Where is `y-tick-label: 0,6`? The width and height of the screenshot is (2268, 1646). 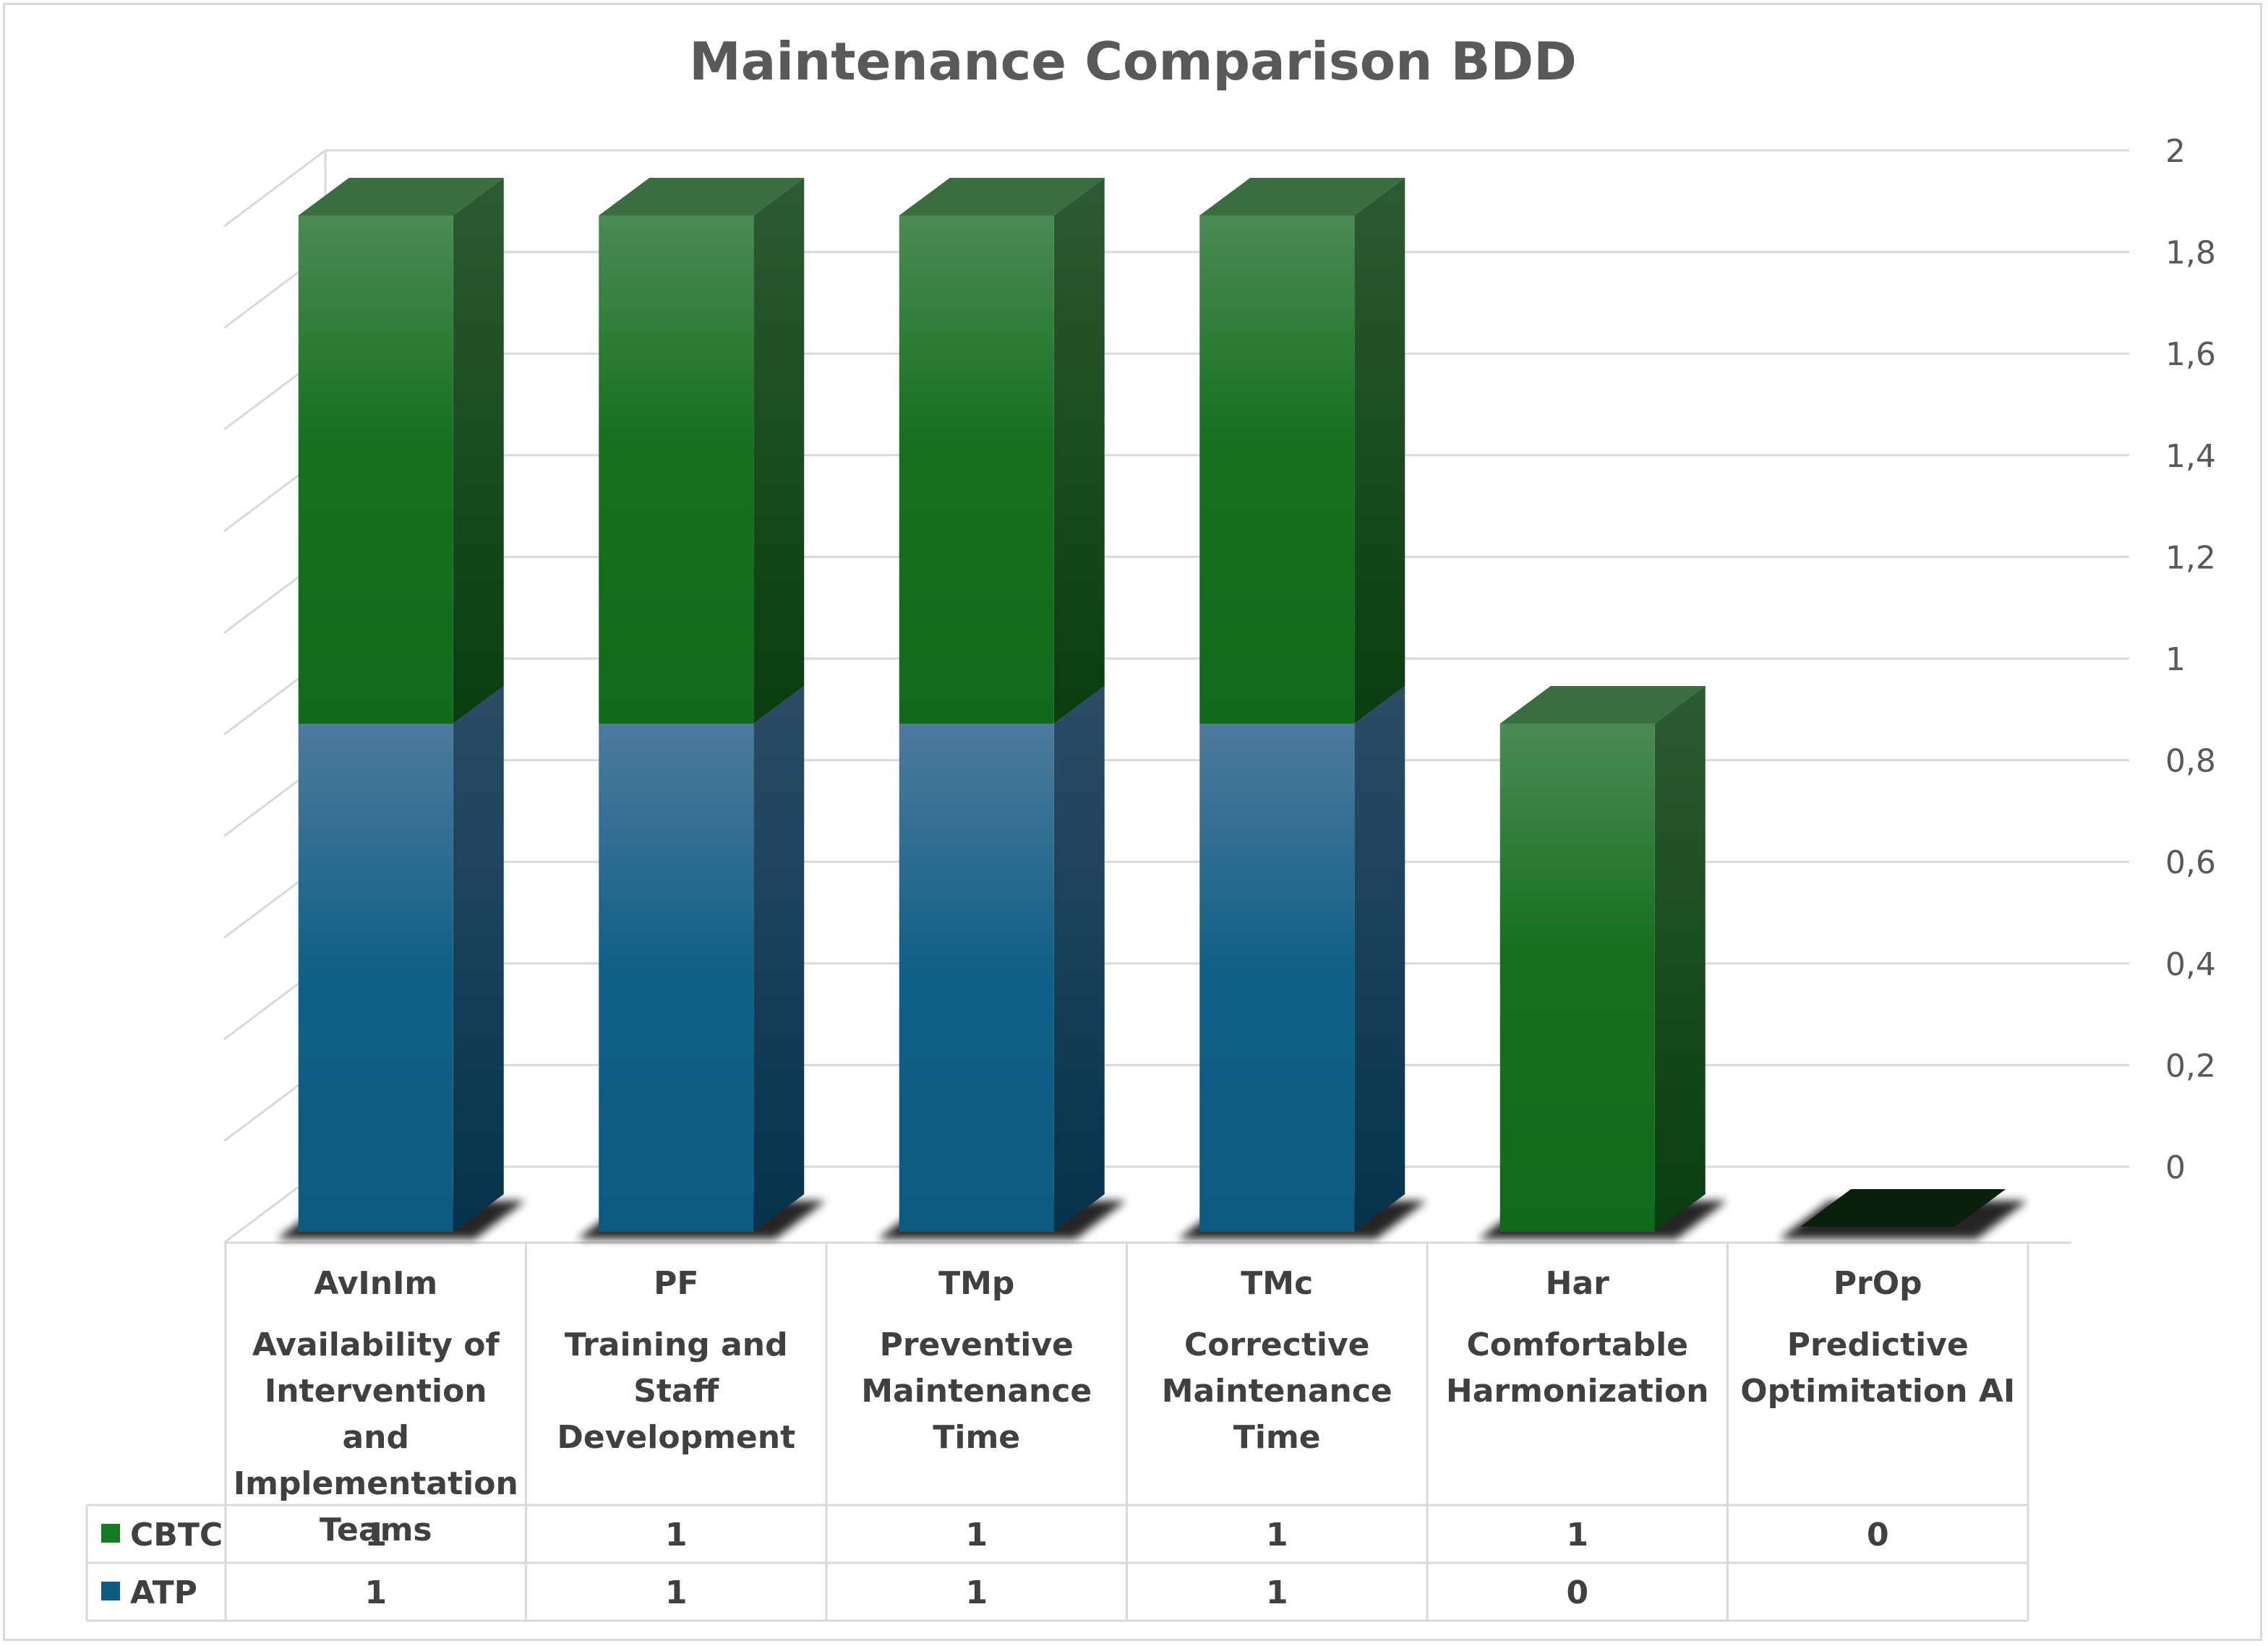
y-tick-label: 0,6 is located at coordinates (2190, 862).